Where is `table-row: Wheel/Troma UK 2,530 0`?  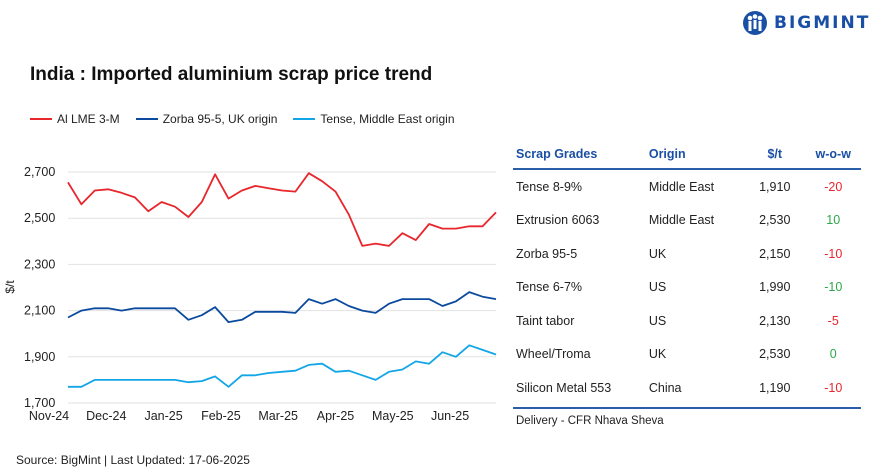
table-row: Wheel/Troma UK 2,530 0 is located at coordinates (687, 355).